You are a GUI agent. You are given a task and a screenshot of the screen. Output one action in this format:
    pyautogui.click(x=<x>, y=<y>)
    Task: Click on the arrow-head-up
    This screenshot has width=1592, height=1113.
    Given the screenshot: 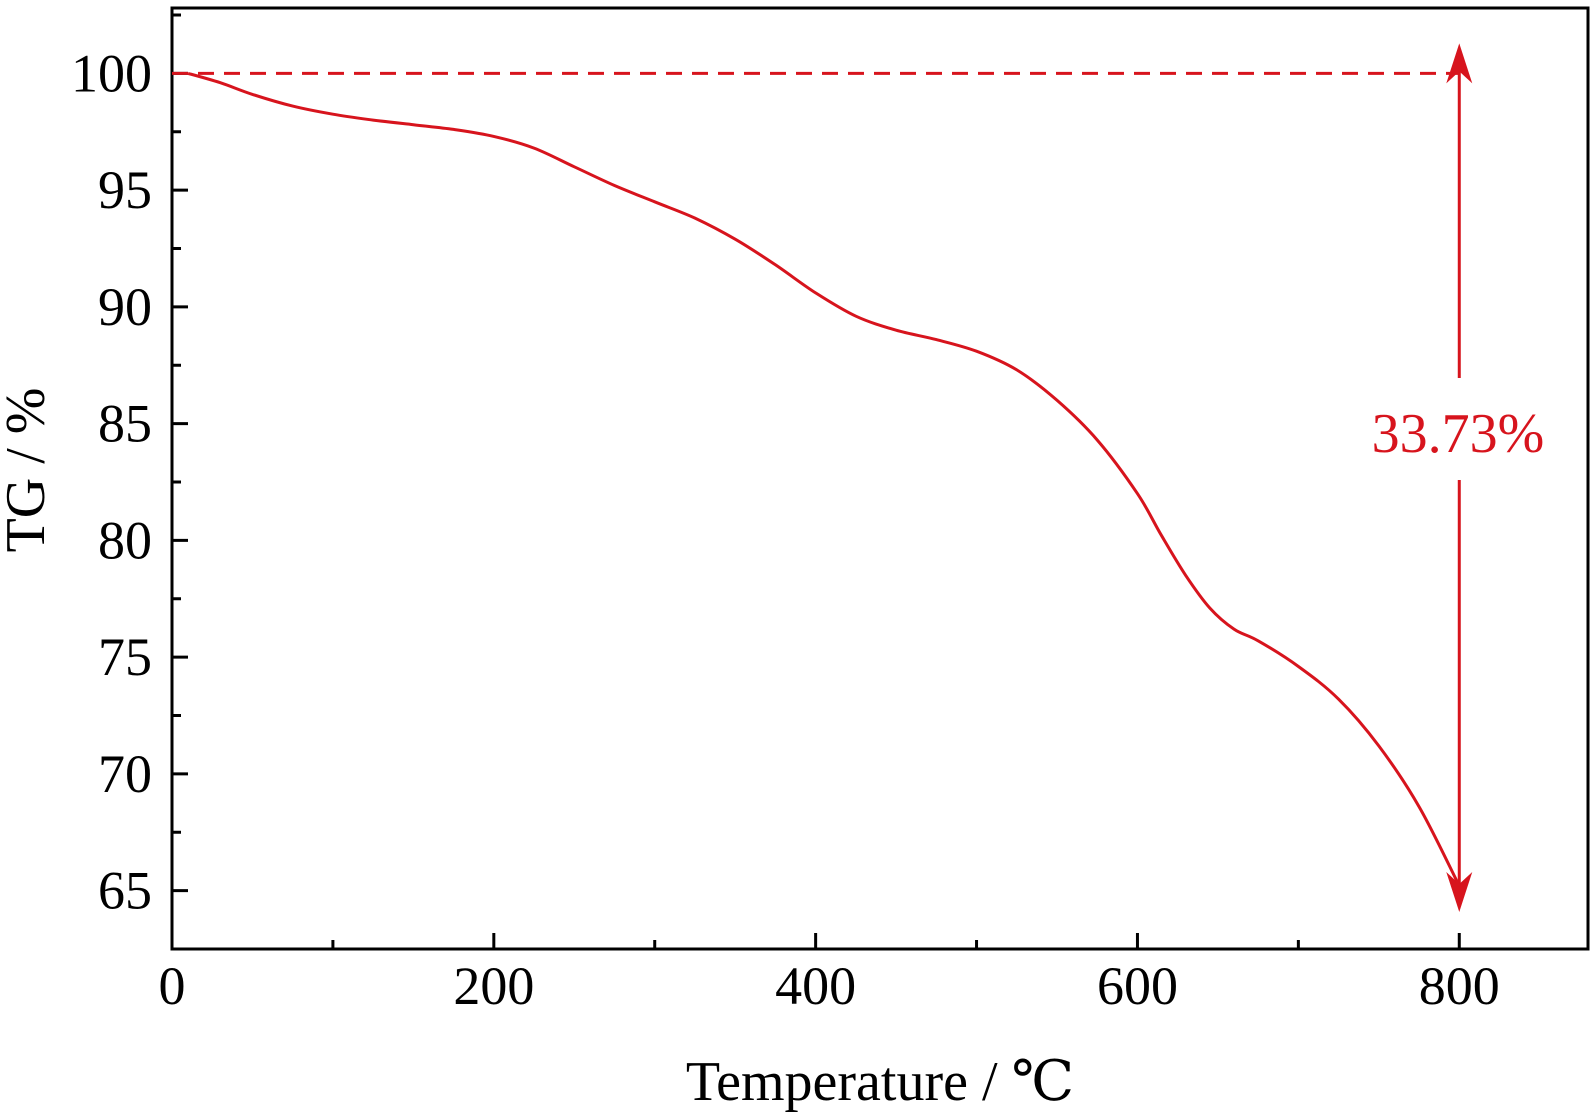 What is the action you would take?
    pyautogui.click(x=1459, y=63)
    